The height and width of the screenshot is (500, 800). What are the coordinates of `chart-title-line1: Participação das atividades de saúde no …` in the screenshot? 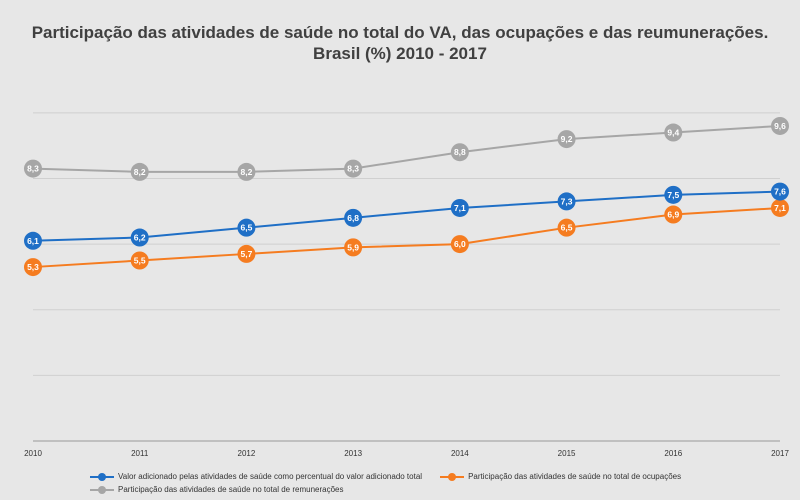 It's located at (400, 32).